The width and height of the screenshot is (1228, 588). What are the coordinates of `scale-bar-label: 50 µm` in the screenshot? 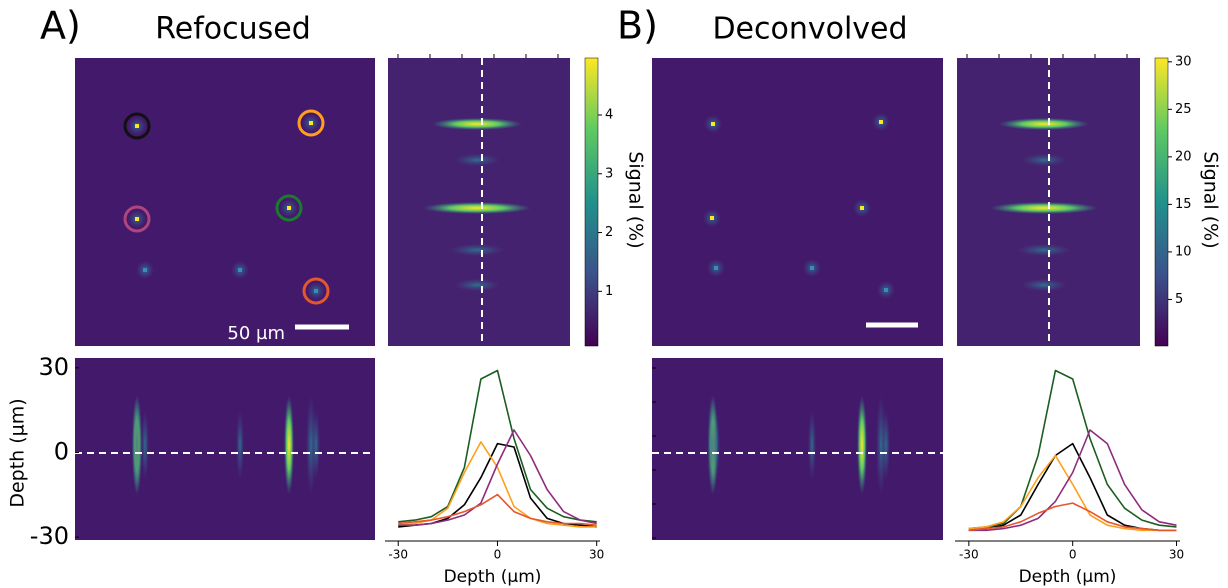 It's located at (256, 333).